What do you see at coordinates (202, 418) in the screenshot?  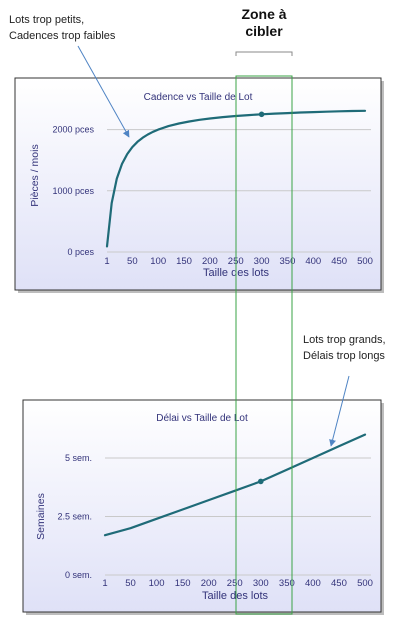 I see `chart-title: Délai vs Taille de Lot` at bounding box center [202, 418].